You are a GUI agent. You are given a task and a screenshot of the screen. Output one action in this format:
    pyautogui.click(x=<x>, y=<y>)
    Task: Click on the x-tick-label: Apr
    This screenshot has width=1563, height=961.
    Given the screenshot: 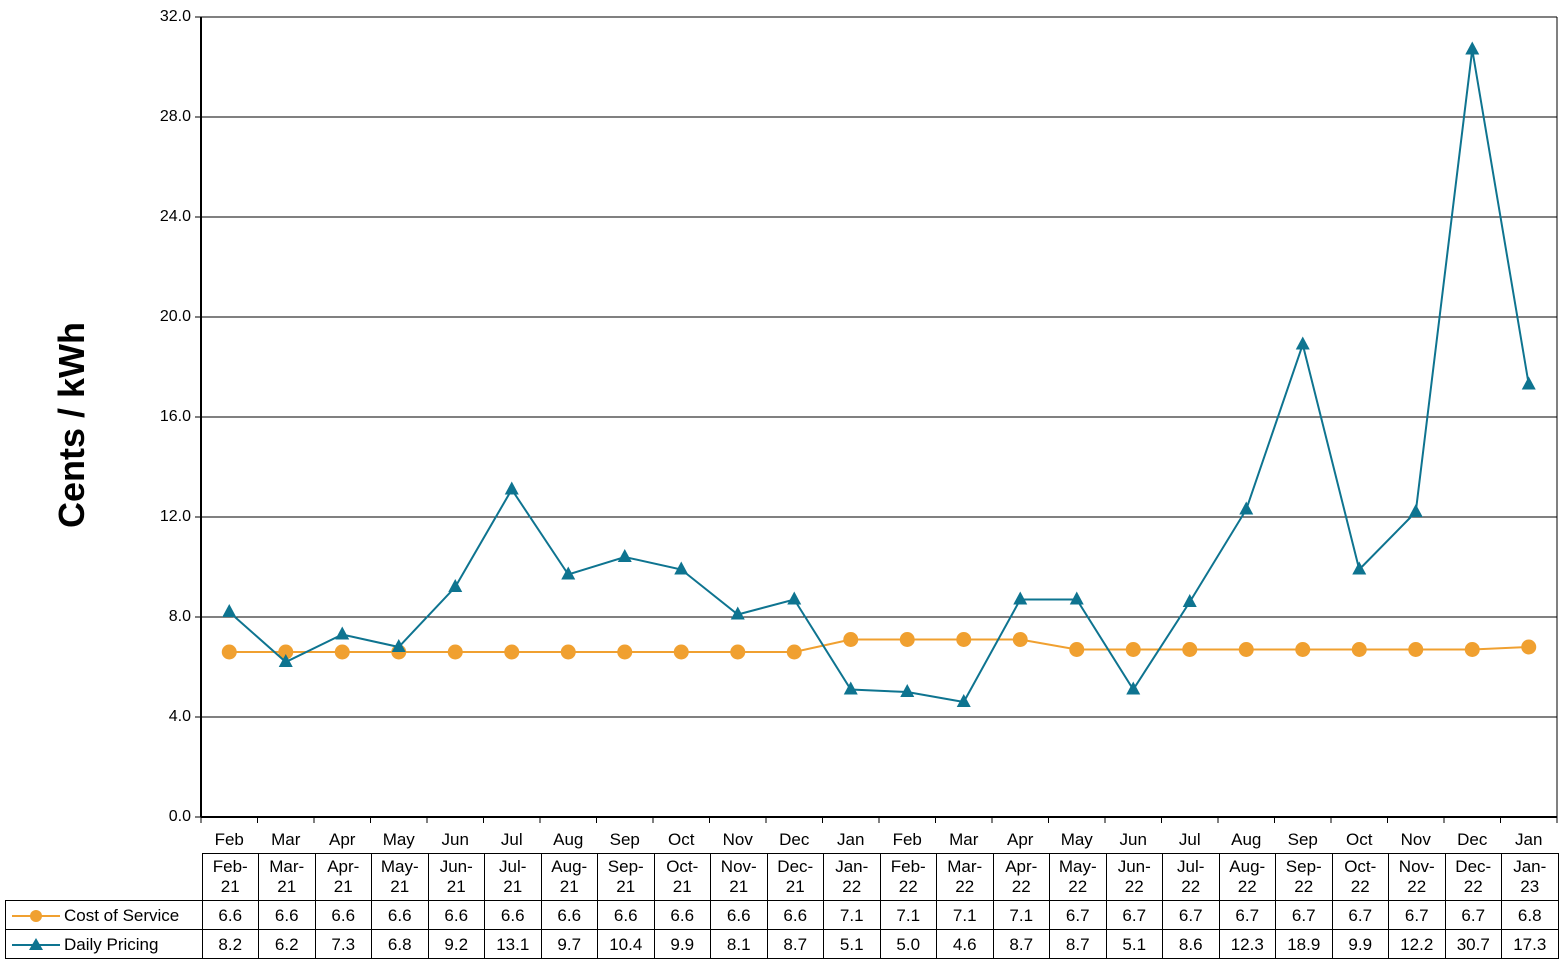 What is the action you would take?
    pyautogui.click(x=342, y=839)
    